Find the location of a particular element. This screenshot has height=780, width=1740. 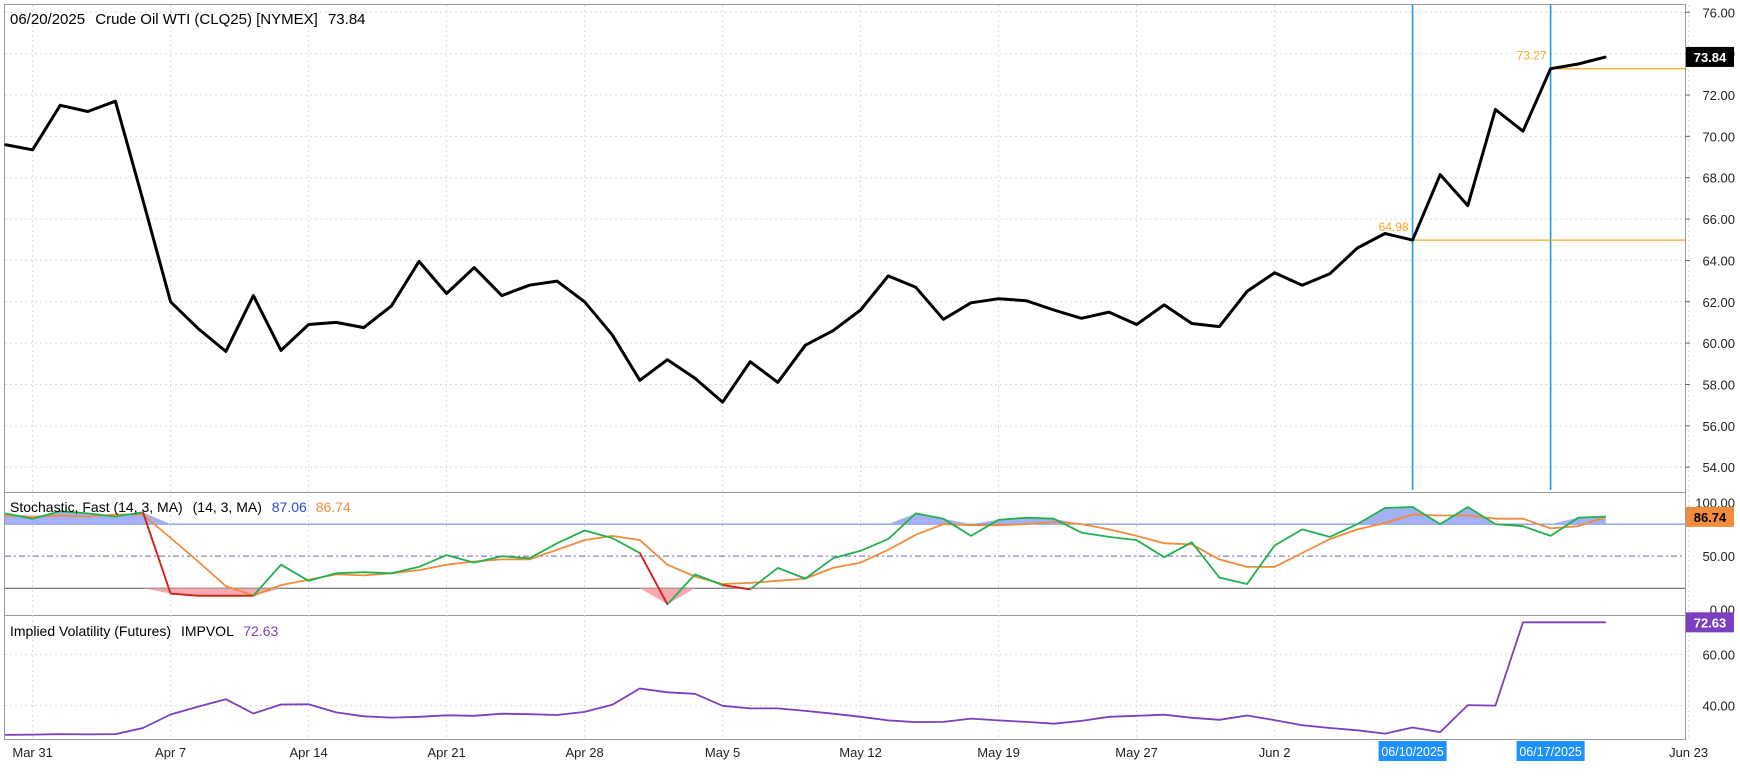

y-tick-label: 58.00 is located at coordinates (1718, 384).